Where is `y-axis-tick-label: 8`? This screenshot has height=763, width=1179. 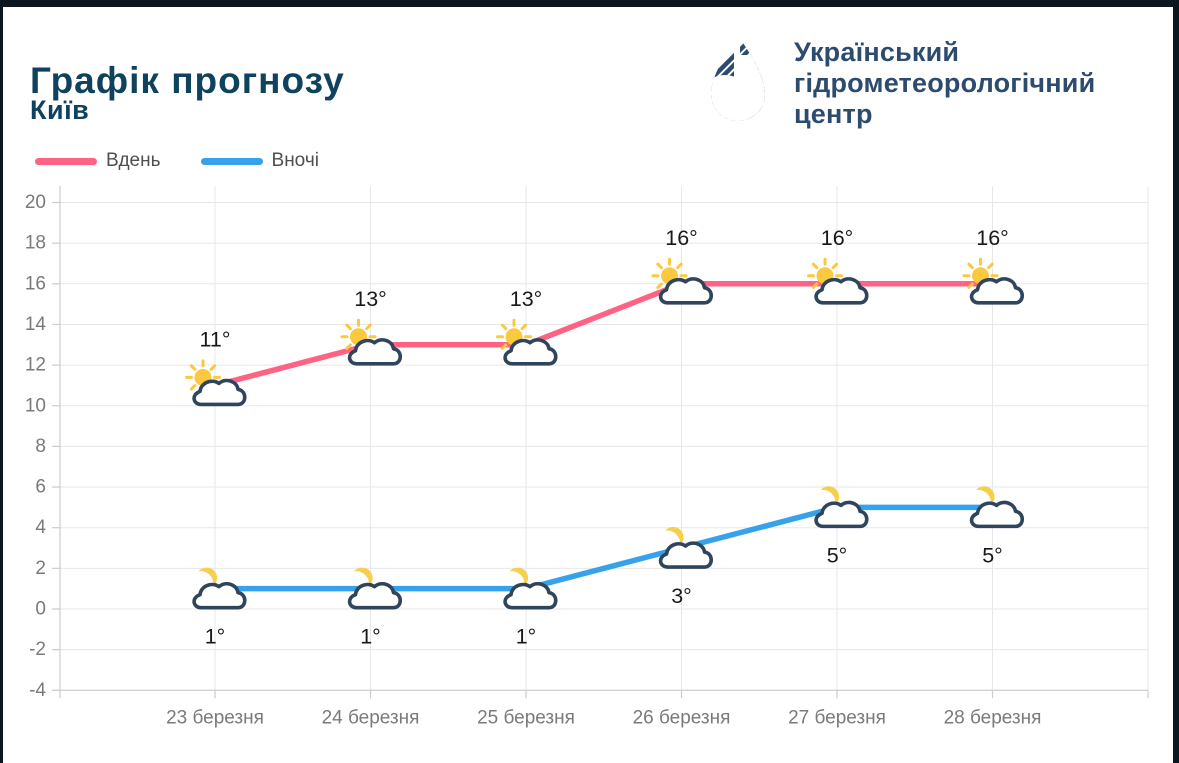 y-axis-tick-label: 8 is located at coordinates (40, 446).